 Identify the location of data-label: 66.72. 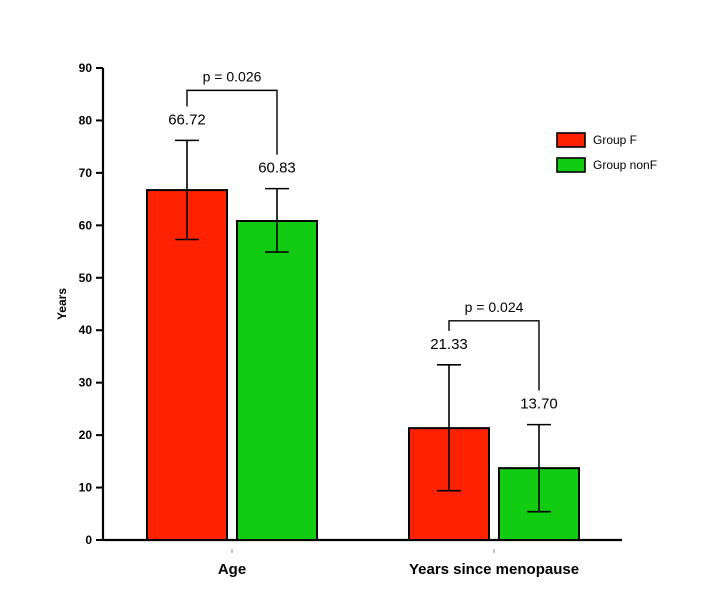
(187, 119).